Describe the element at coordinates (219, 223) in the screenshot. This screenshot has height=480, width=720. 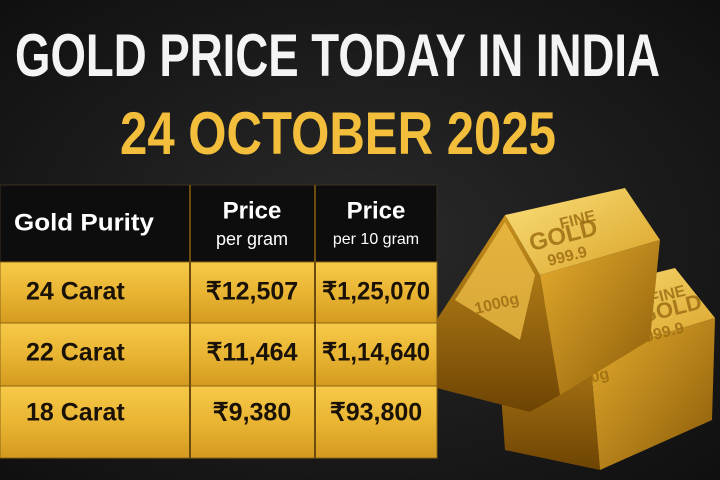
I see `header-row` at that location.